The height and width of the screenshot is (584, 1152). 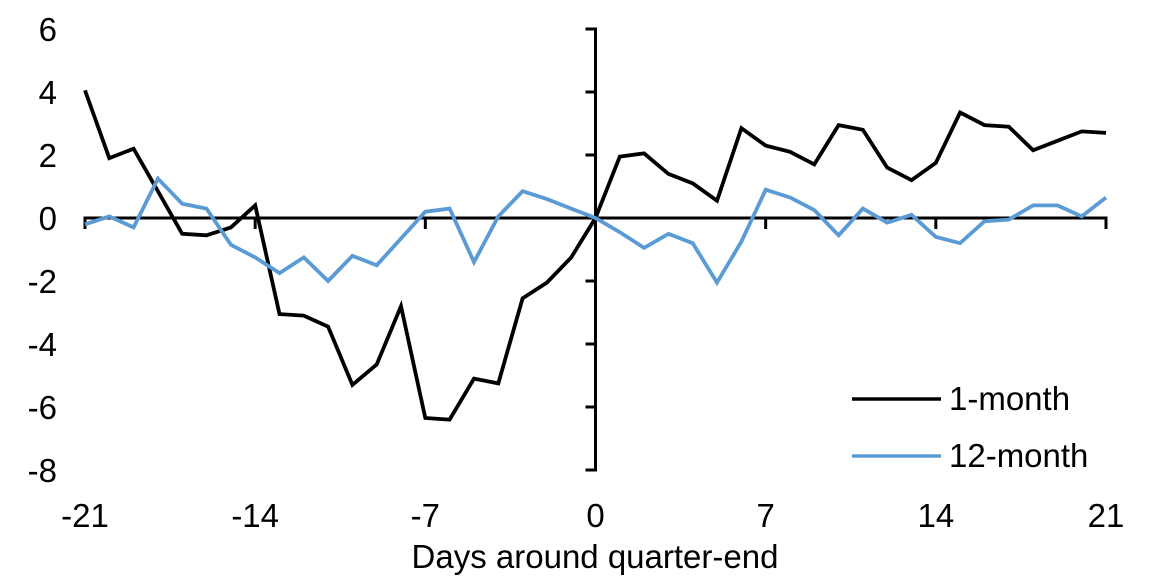 What do you see at coordinates (42, 407) in the screenshot?
I see `y-tick-label: -6` at bounding box center [42, 407].